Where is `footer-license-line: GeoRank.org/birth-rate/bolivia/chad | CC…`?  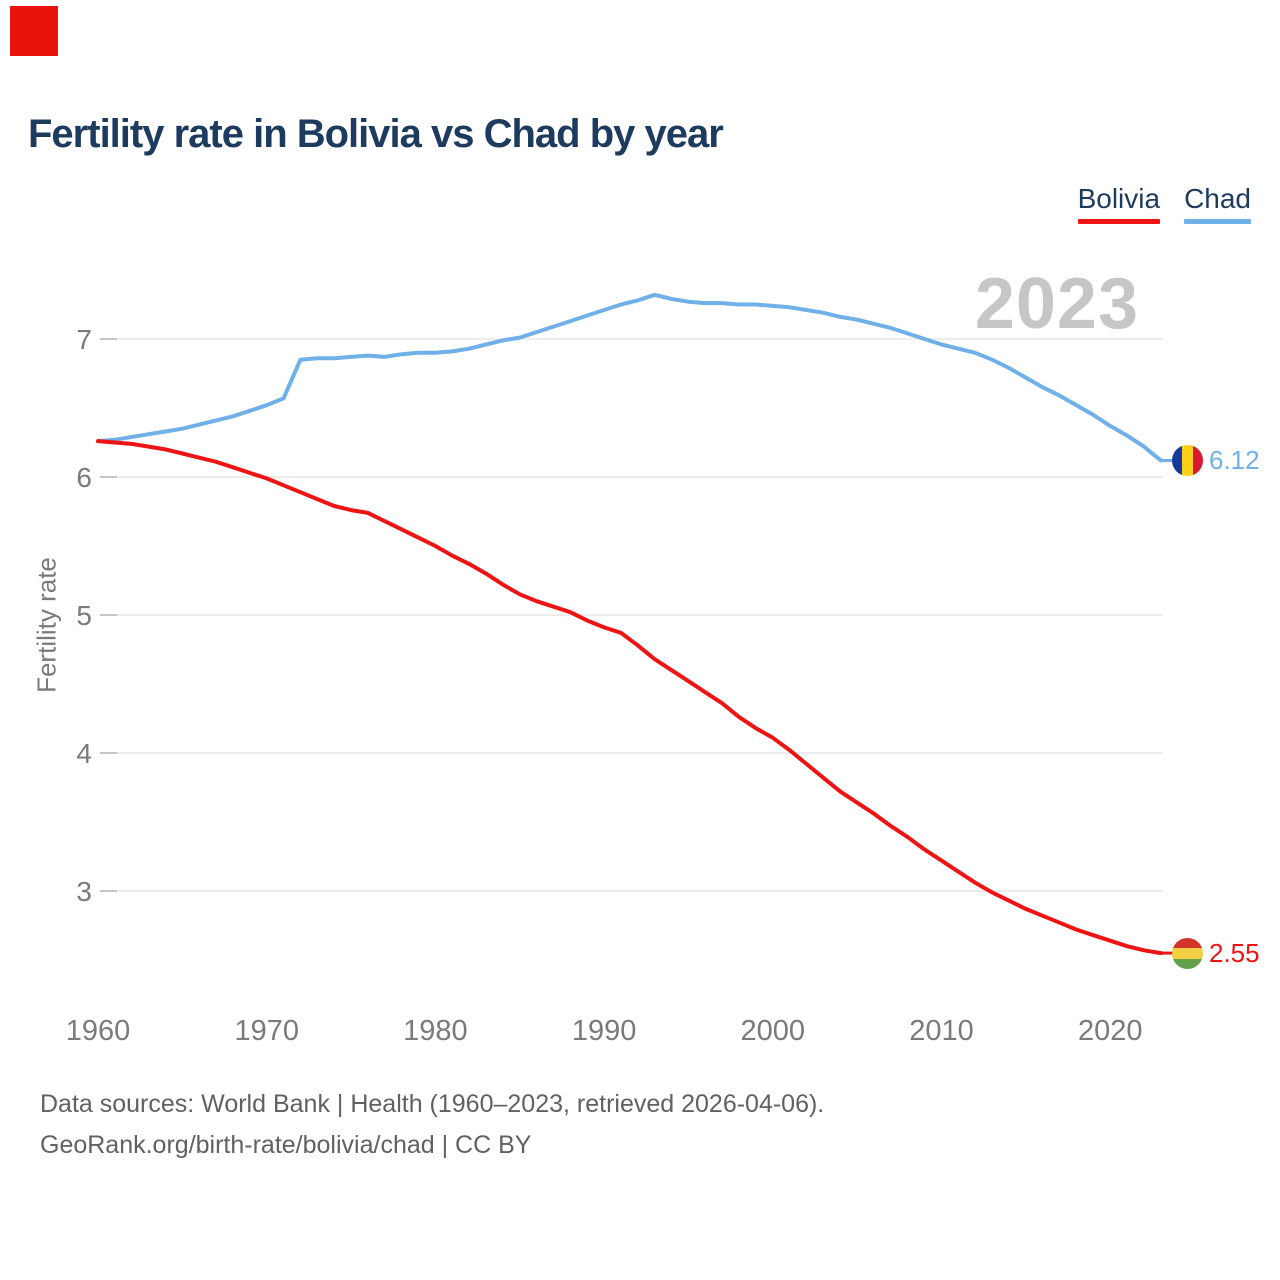 footer-license-line: GeoRank.org/birth-rate/bolivia/chad | CC… is located at coordinates (286, 1145).